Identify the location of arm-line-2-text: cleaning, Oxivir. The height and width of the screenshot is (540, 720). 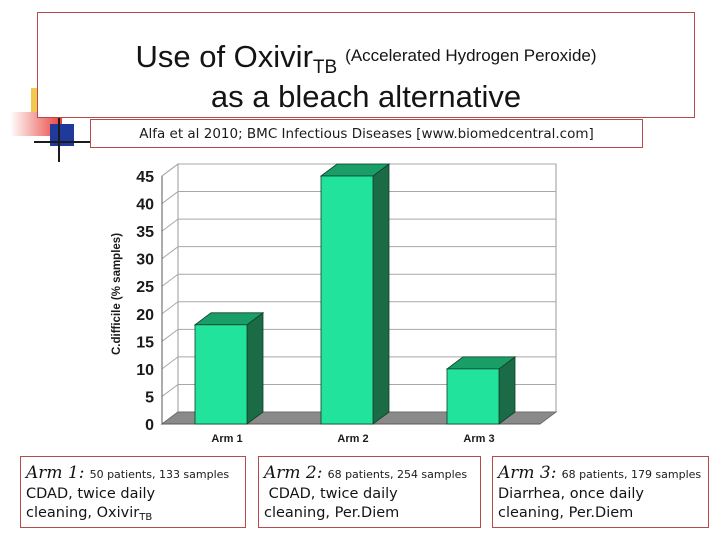
(83, 513).